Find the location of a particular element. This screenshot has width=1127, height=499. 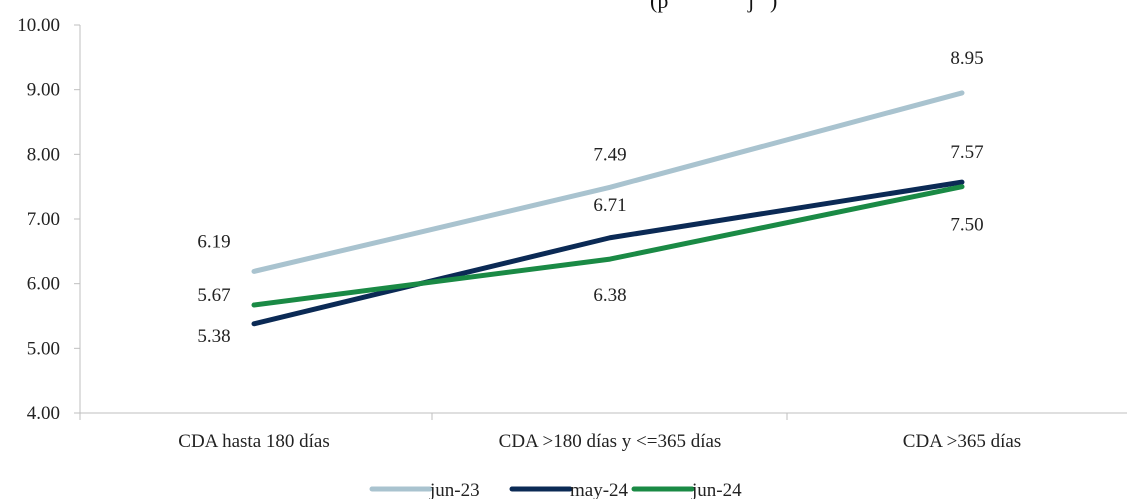

x-tick-label: CDA >365 días is located at coordinates (962, 441).